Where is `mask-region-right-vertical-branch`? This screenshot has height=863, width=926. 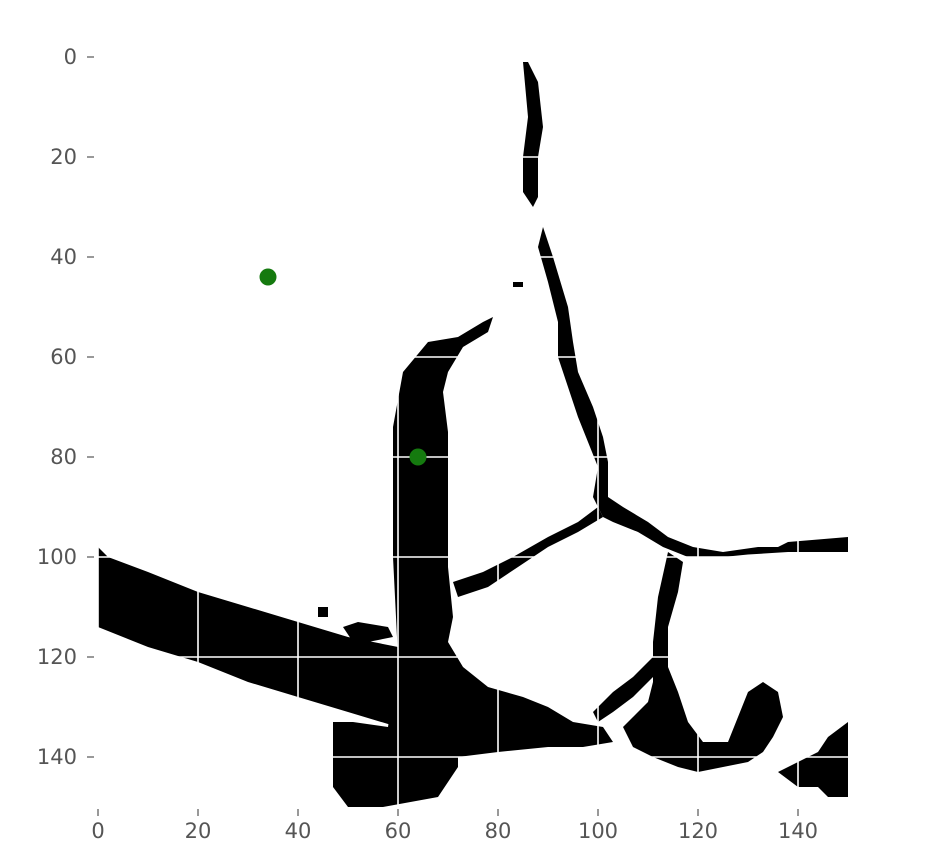
mask-region-right-vertical-branch is located at coordinates (703, 662).